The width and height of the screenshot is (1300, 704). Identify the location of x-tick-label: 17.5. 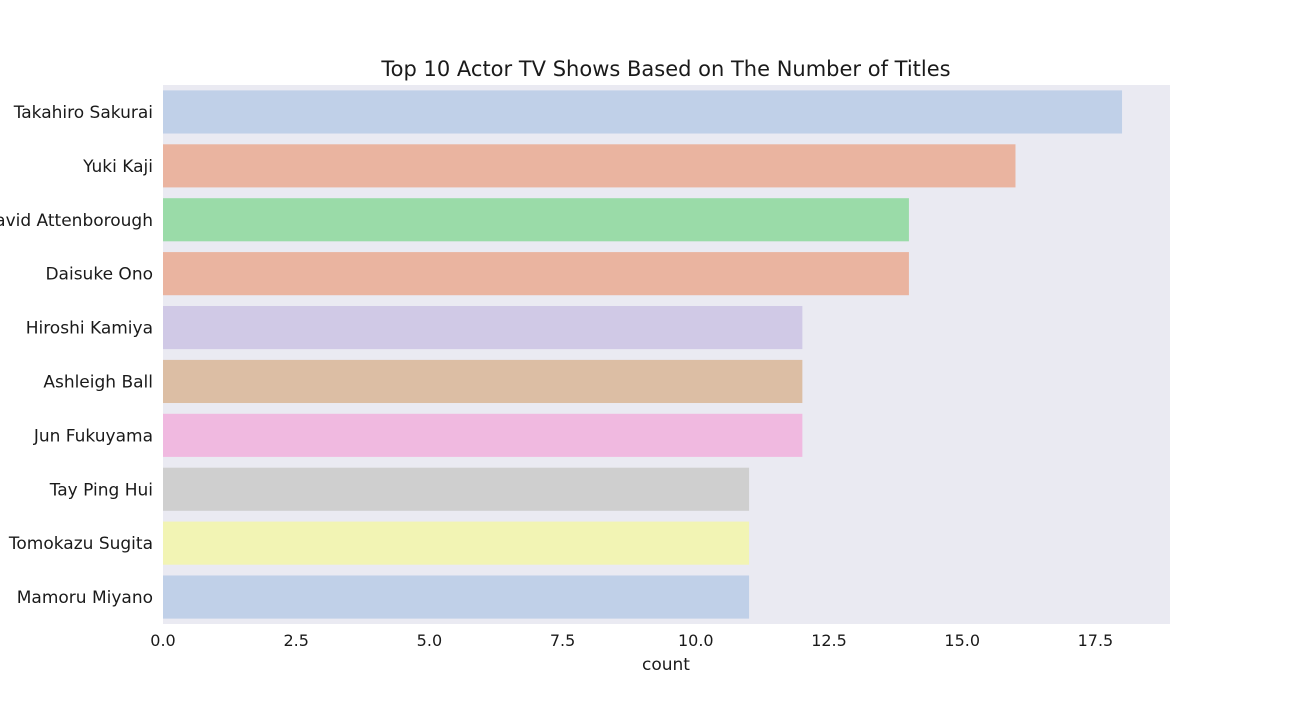
(1096, 640).